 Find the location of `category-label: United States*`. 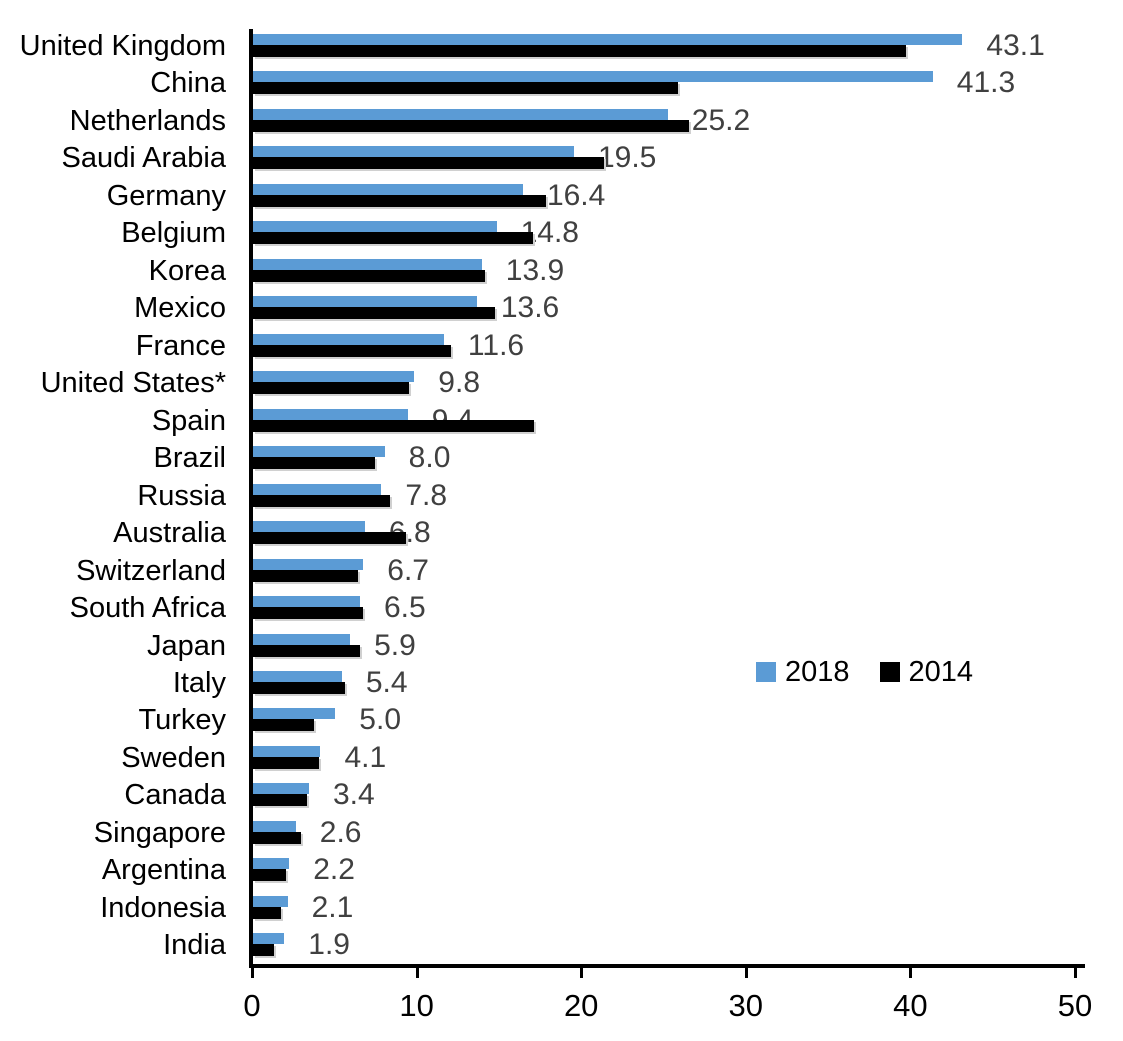

category-label: United States* is located at coordinates (133, 383).